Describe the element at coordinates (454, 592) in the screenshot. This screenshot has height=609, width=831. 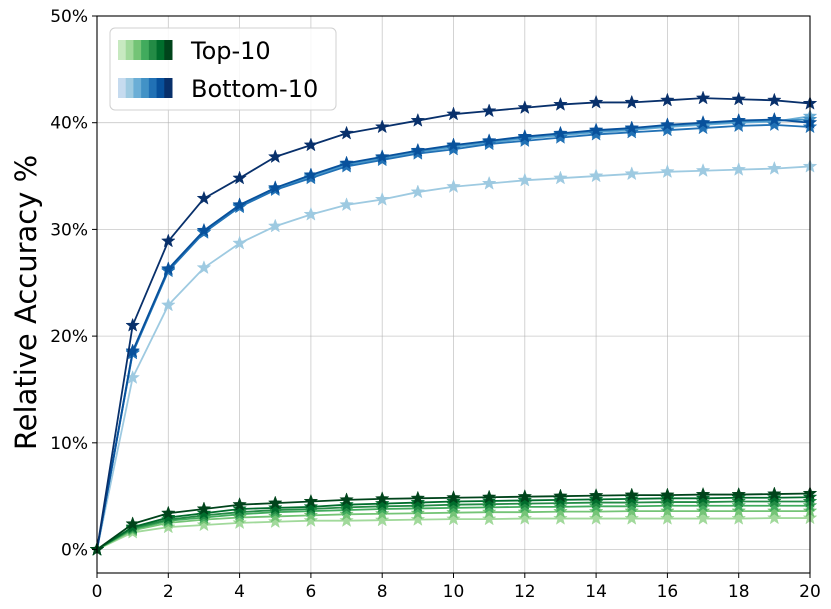
I see `x-tick-label: 10` at that location.